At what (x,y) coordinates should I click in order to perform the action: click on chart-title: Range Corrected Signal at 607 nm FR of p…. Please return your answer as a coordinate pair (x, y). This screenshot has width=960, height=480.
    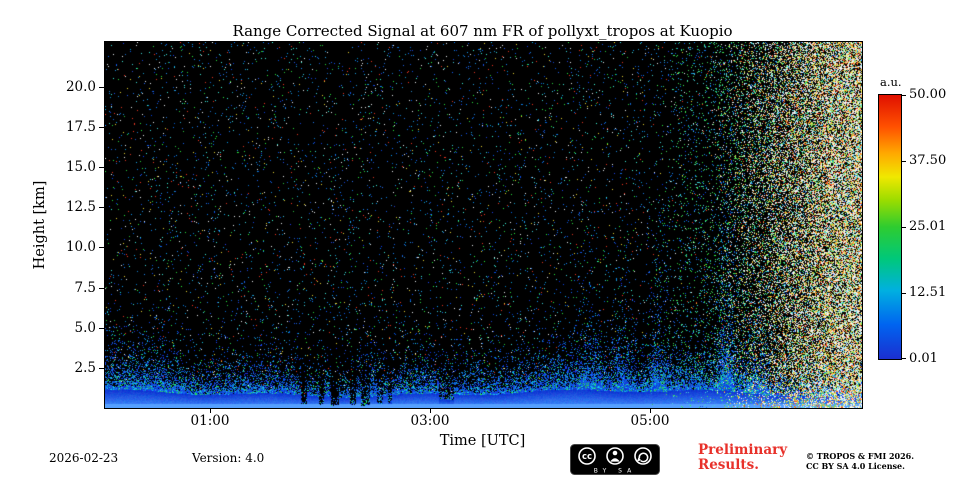
    Looking at the image, I should click on (482, 31).